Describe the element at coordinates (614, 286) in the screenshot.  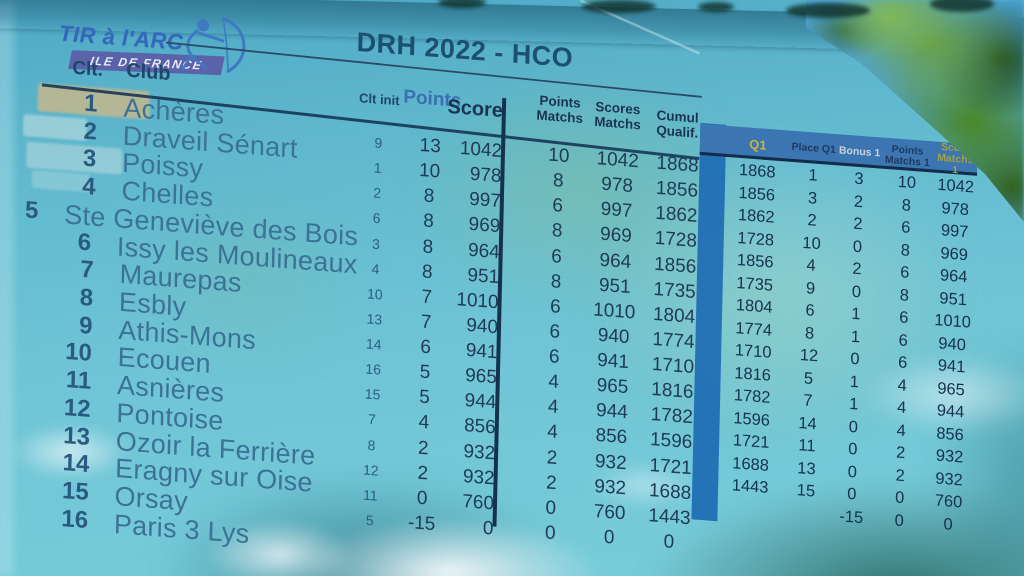
I see `scores-matchs-cell: 951` at that location.